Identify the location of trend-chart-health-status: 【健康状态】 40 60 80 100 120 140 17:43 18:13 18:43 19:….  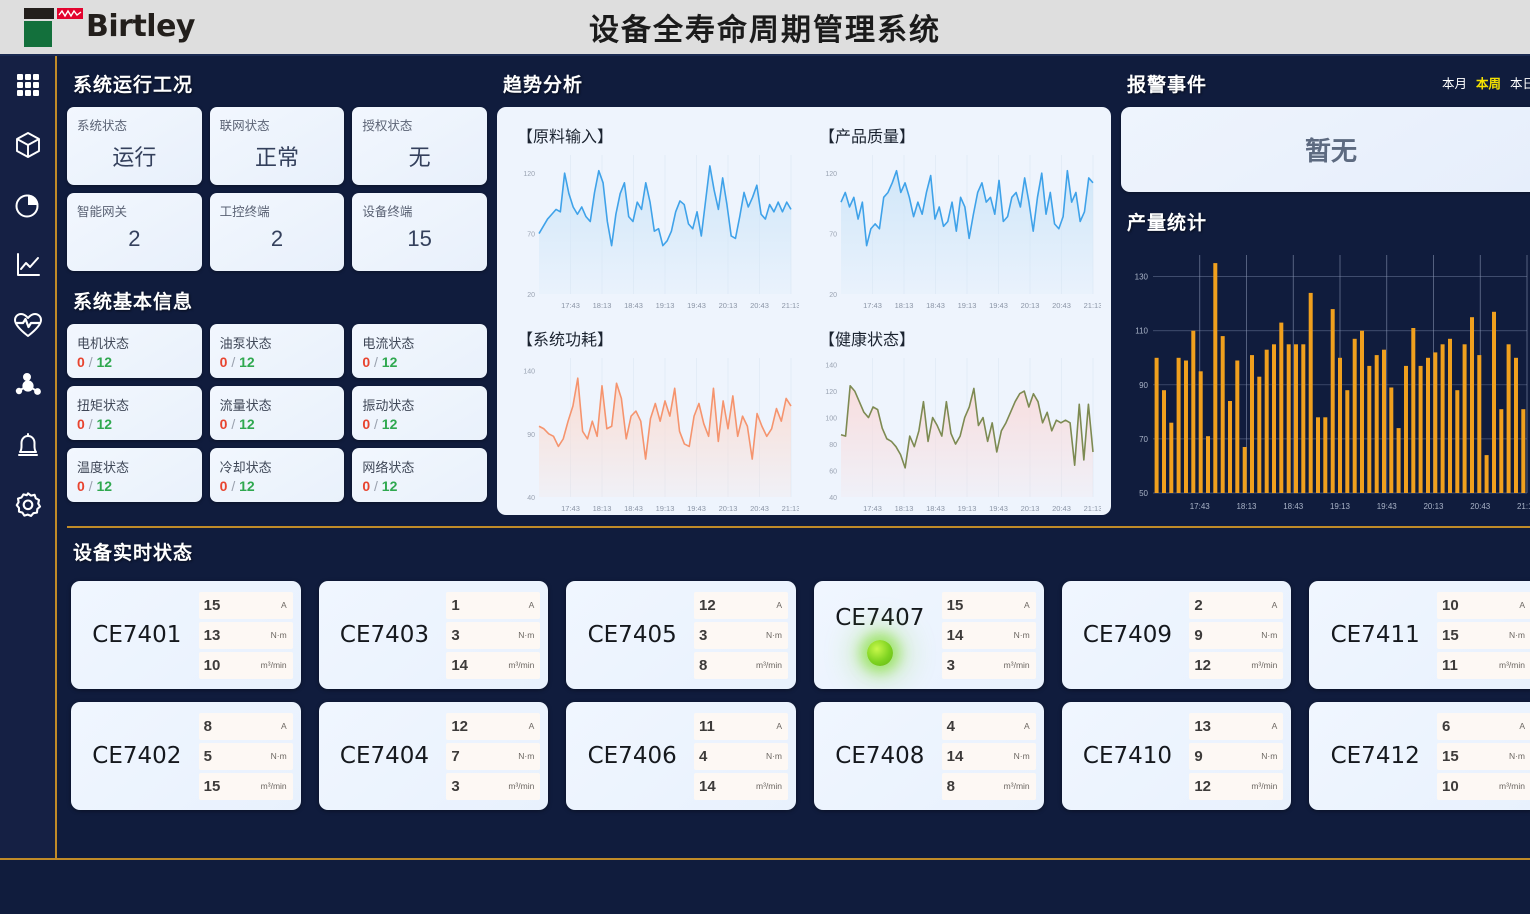
(955, 418).